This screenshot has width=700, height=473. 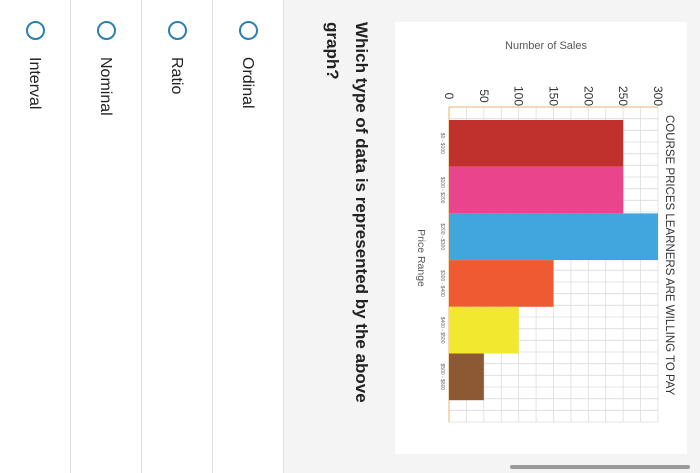 What do you see at coordinates (442, 143) in the screenshot?
I see `category-label: $0 - $100` at bounding box center [442, 143].